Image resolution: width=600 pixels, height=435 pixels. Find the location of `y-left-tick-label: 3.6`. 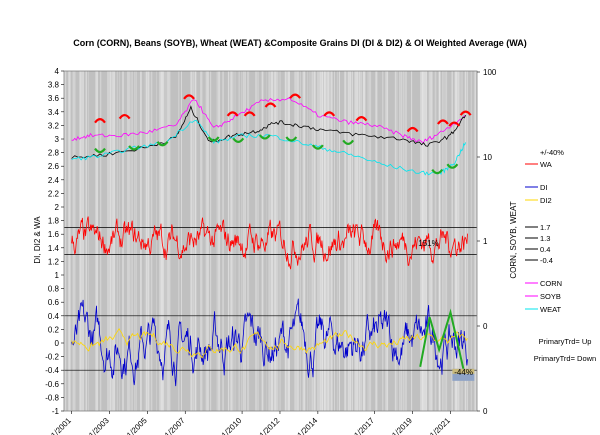

y-left-tick-label: 3.6 is located at coordinates (54, 98).